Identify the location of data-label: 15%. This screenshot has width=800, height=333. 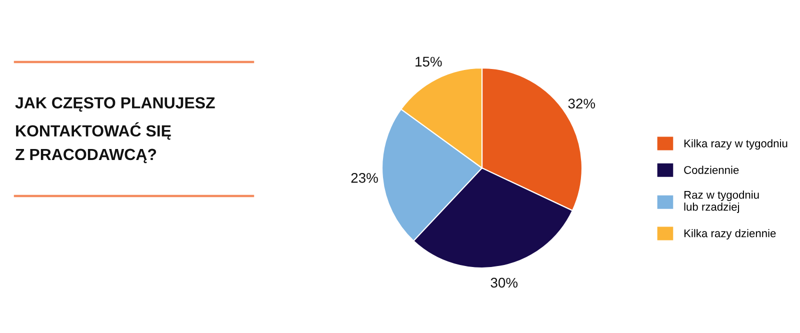
(429, 61).